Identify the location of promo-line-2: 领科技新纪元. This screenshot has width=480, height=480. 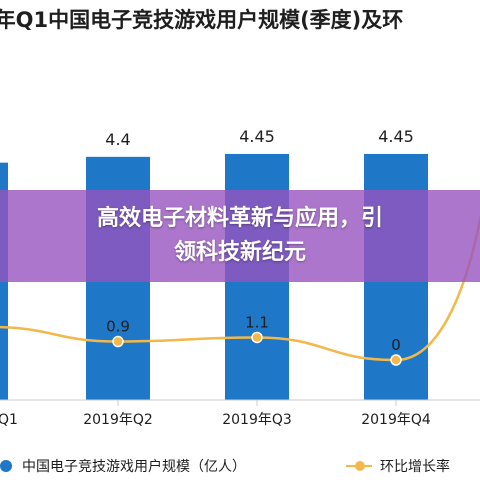
(239, 252).